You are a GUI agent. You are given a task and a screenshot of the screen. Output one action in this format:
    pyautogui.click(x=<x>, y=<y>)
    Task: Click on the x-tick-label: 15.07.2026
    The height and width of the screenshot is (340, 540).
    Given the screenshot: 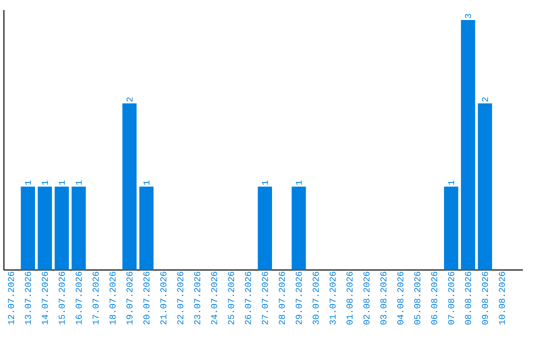 What is the action you would take?
    pyautogui.click(x=61, y=298)
    